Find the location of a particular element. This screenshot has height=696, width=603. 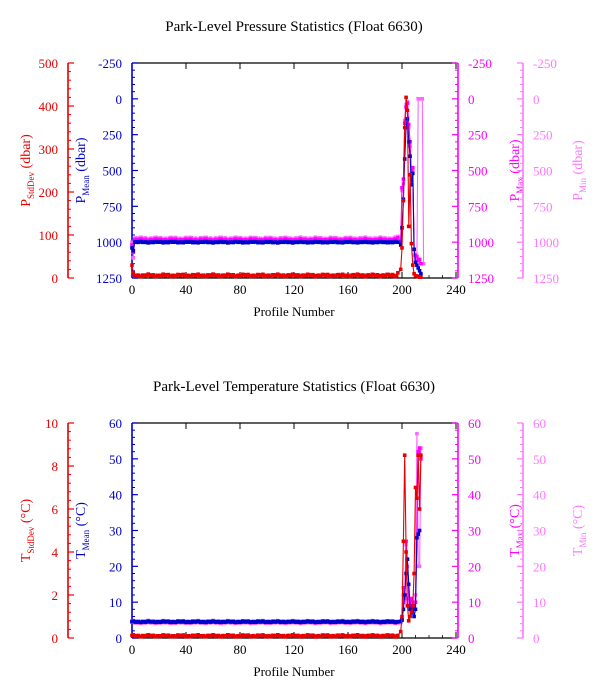

temperature-max-tick-label: 50 is located at coordinates (474, 459).